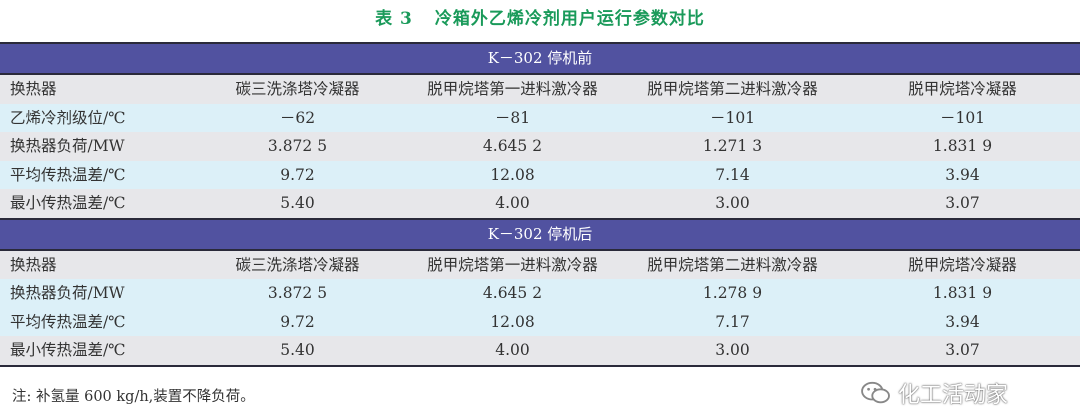 The image size is (1080, 412). Describe the element at coordinates (732, 174) in the screenshot. I see `table-cell: 7.14` at that location.